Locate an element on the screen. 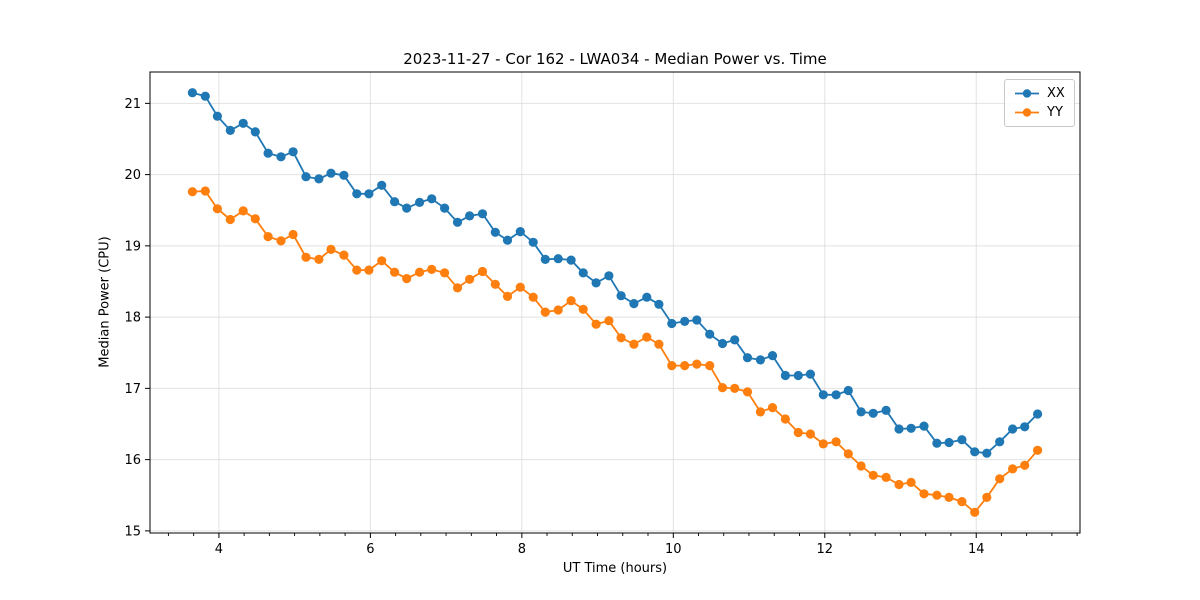  legend: XX YY is located at coordinates (1039, 103).